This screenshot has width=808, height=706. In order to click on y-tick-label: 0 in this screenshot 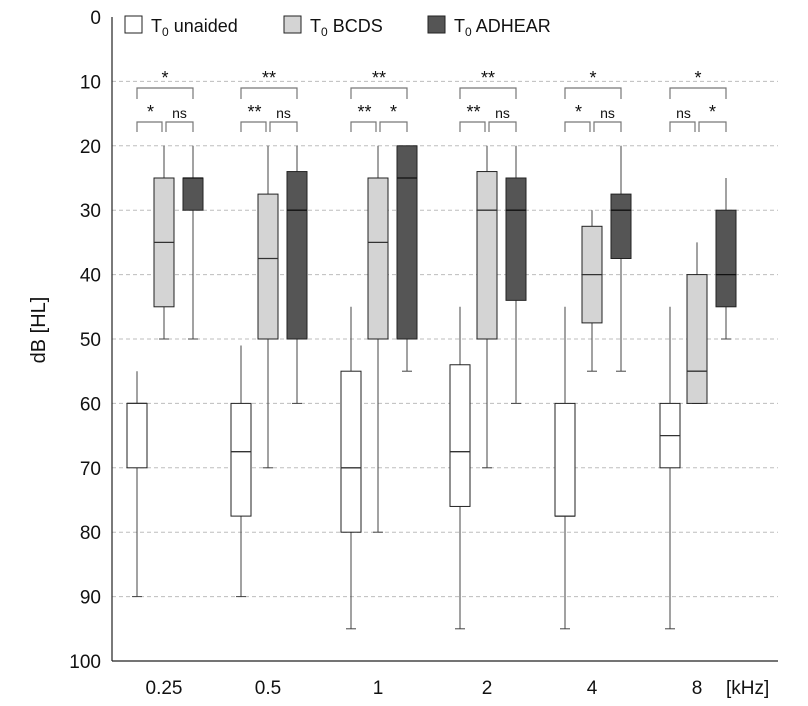, I will do `click(95, 18)`.